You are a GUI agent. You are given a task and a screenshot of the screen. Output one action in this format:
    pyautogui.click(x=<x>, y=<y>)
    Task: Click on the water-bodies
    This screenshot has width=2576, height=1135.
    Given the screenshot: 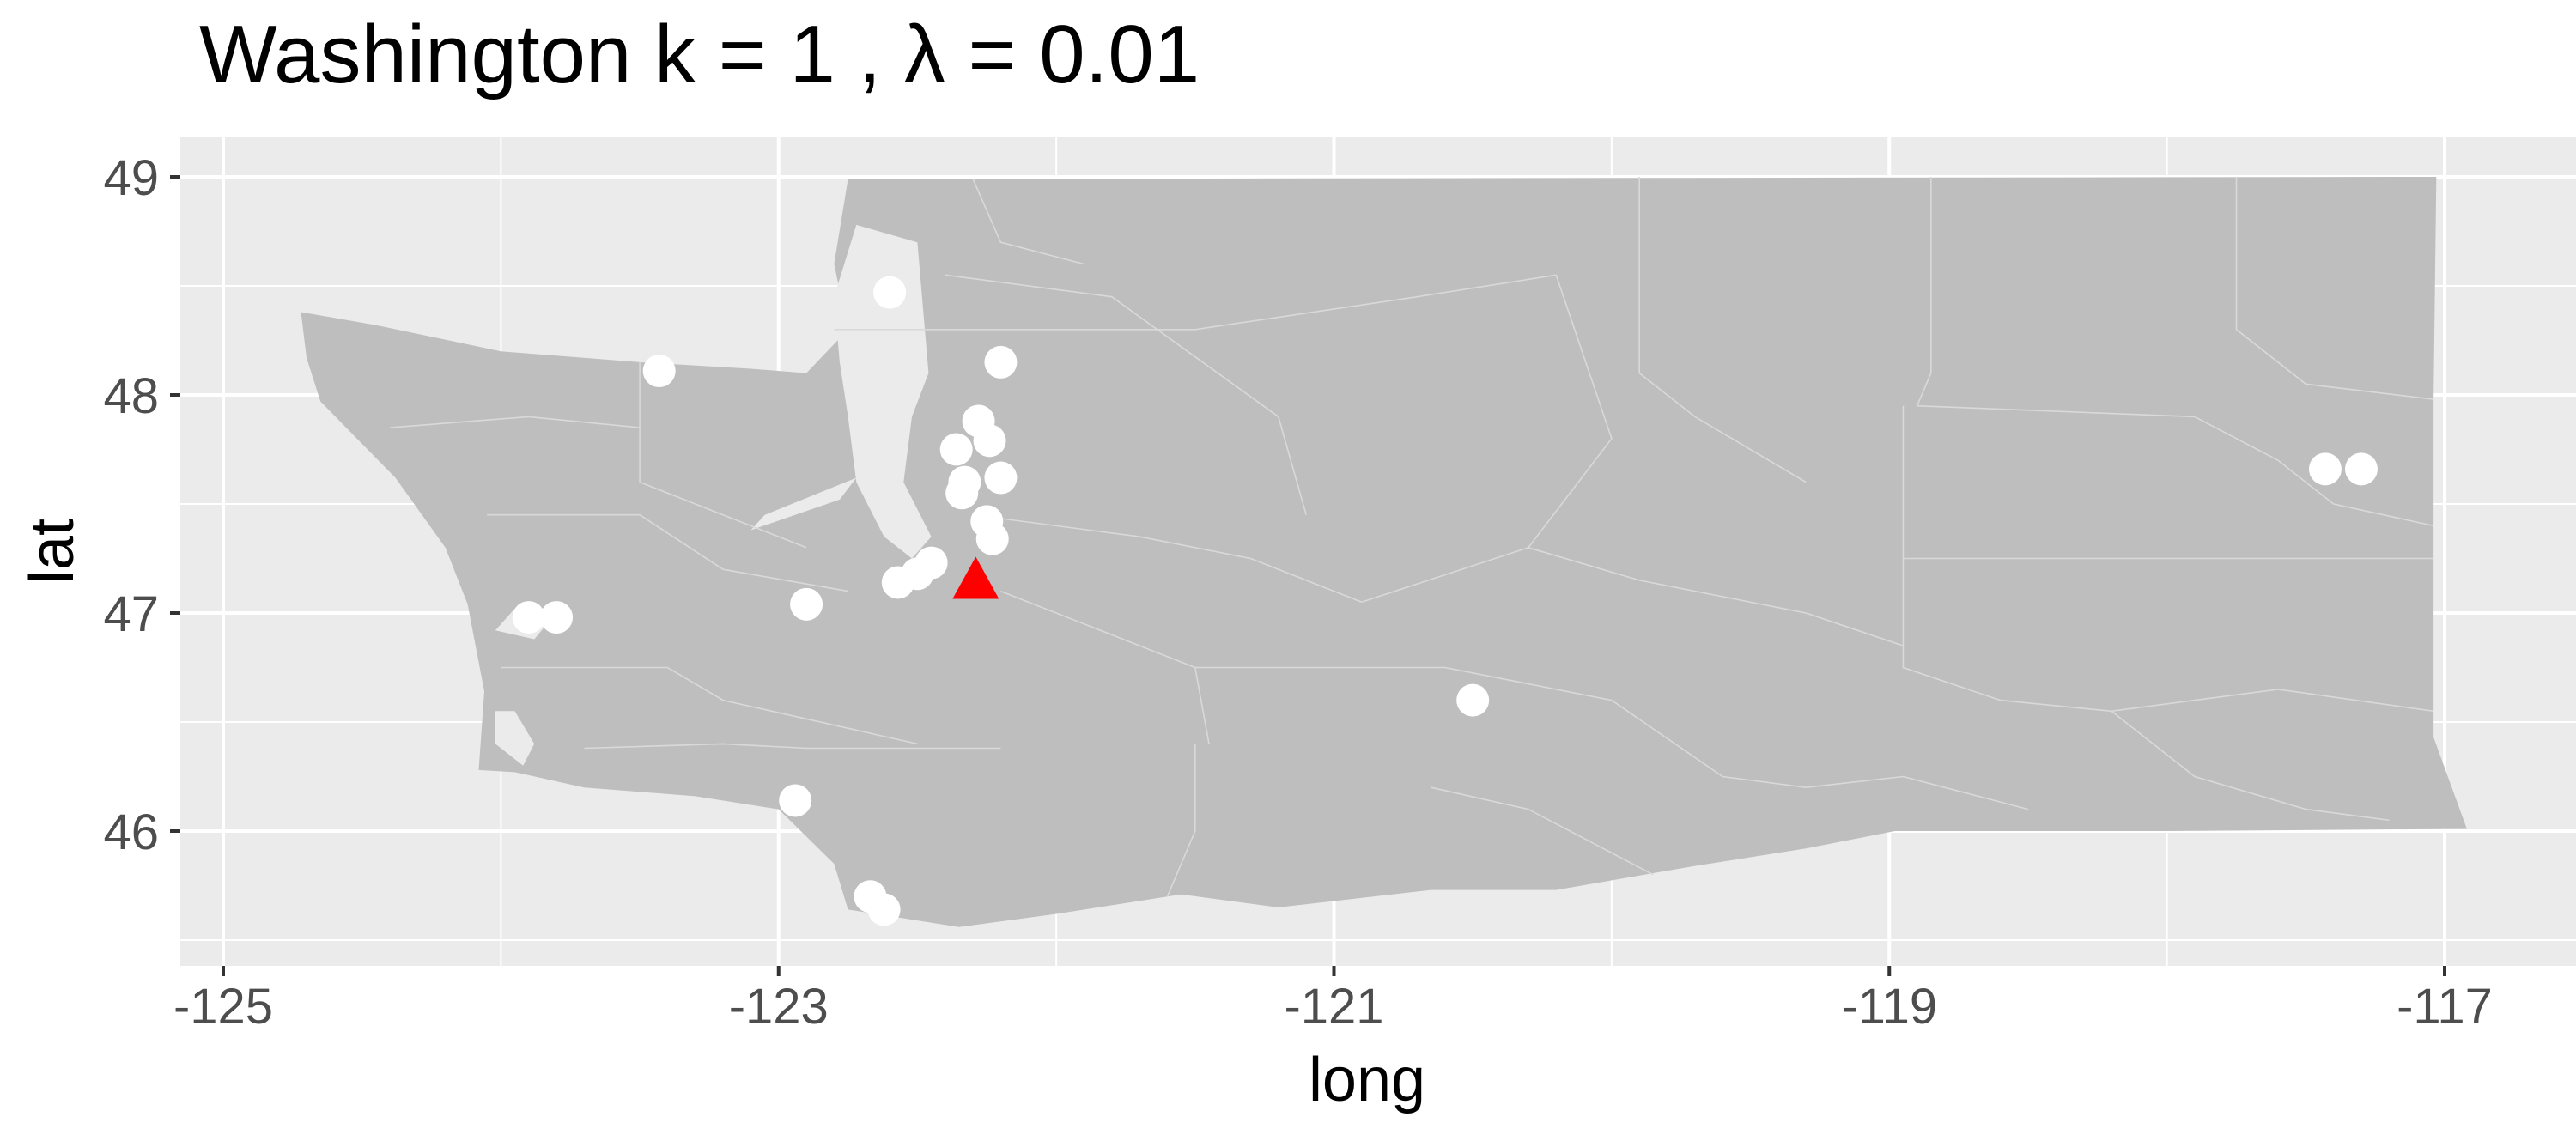 What is the action you would take?
    pyautogui.click(x=713, y=495)
    